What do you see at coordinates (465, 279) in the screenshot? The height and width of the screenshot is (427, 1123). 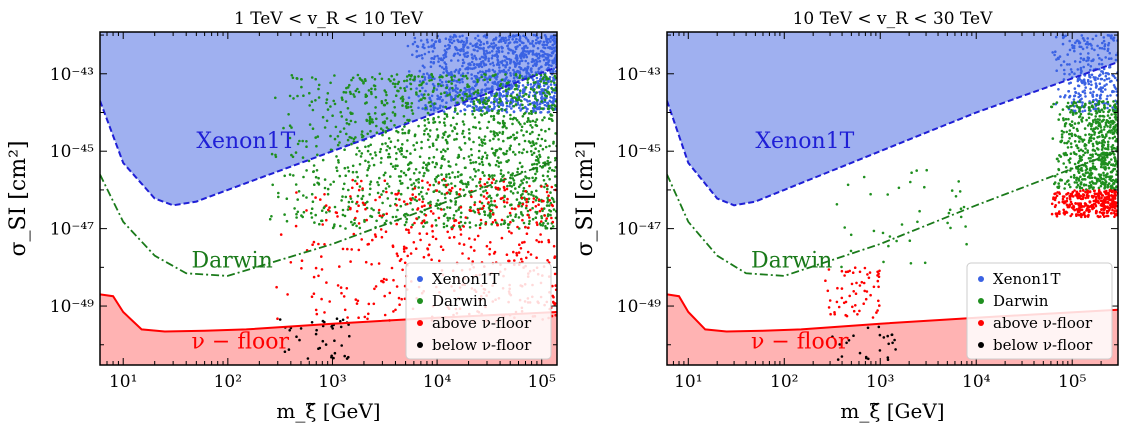 I see `legend-label: Xenon1T` at bounding box center [465, 279].